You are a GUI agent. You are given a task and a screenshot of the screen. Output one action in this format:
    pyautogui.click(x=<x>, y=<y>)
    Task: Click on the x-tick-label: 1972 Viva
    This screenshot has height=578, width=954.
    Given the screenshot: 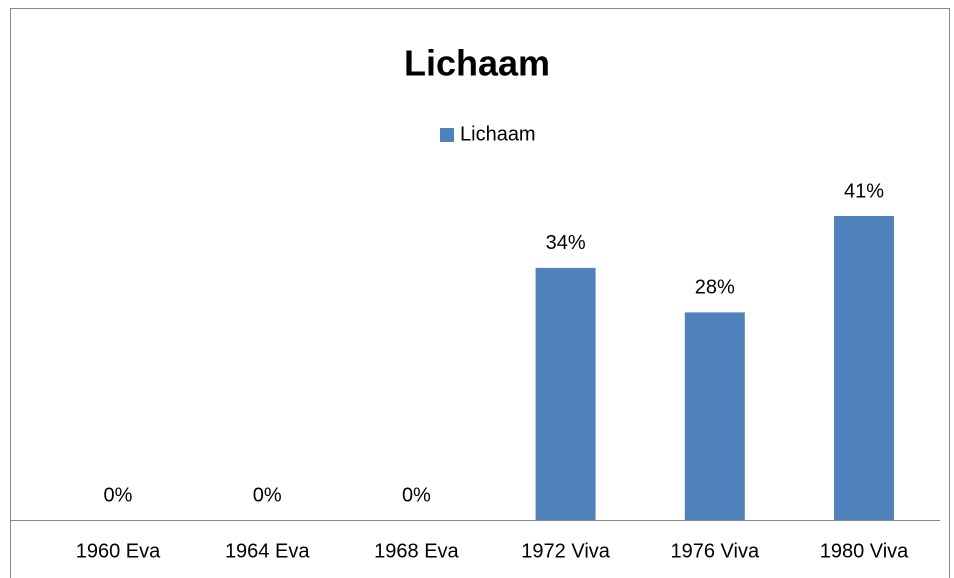 What is the action you would take?
    pyautogui.click(x=565, y=551)
    